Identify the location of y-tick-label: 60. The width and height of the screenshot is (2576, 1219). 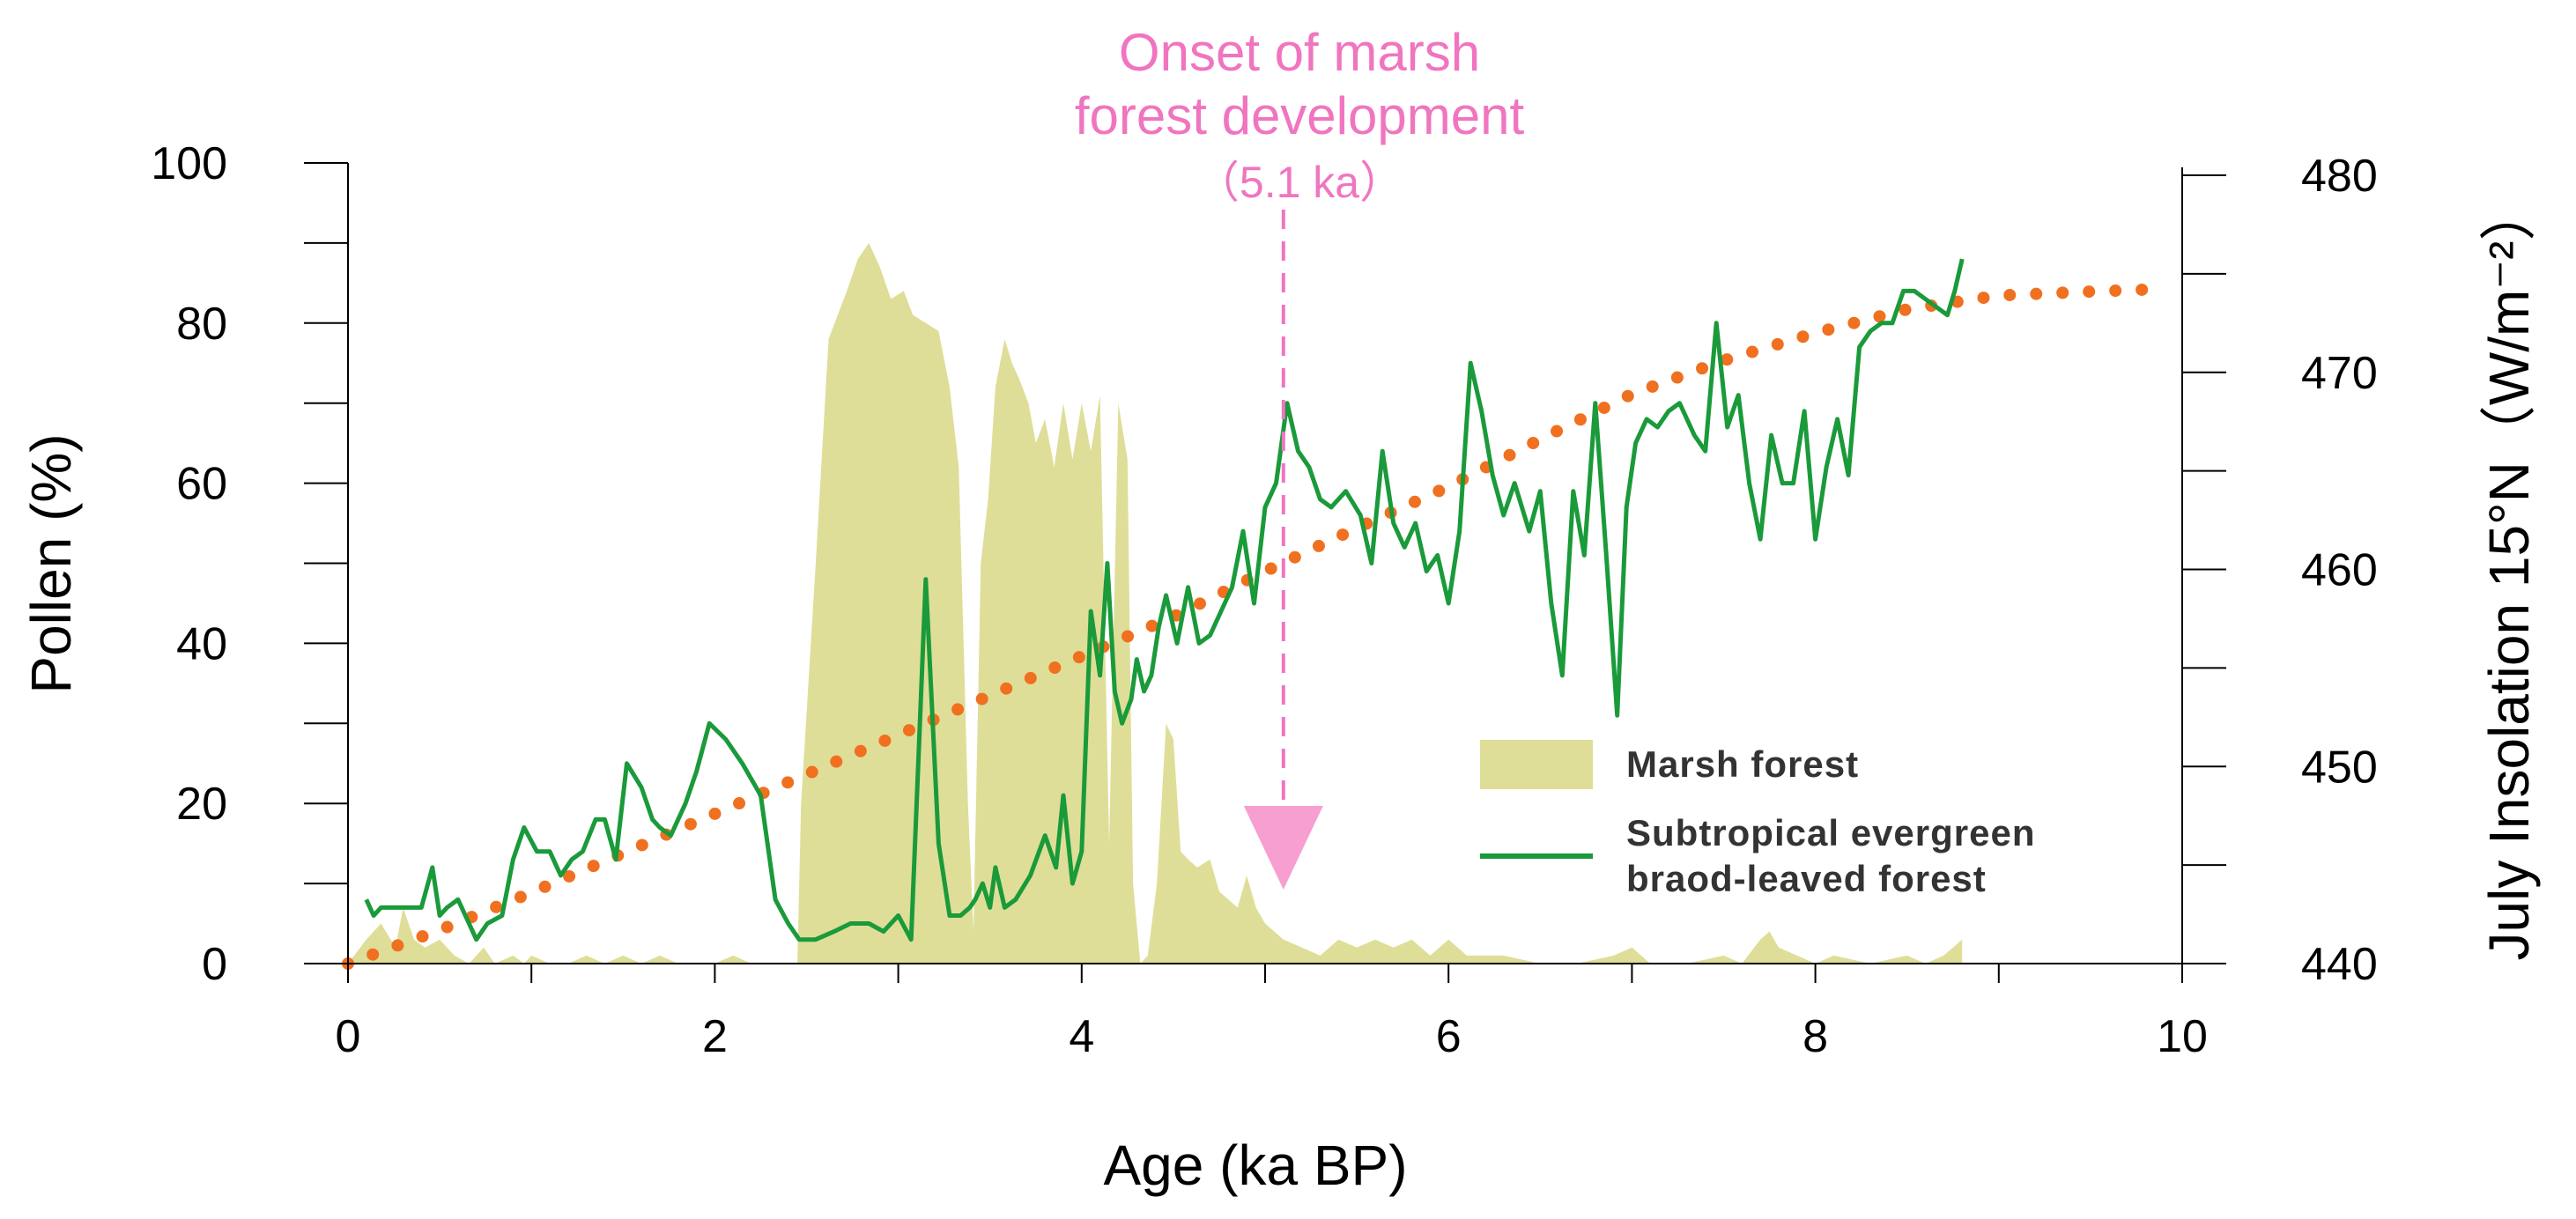
(202, 485).